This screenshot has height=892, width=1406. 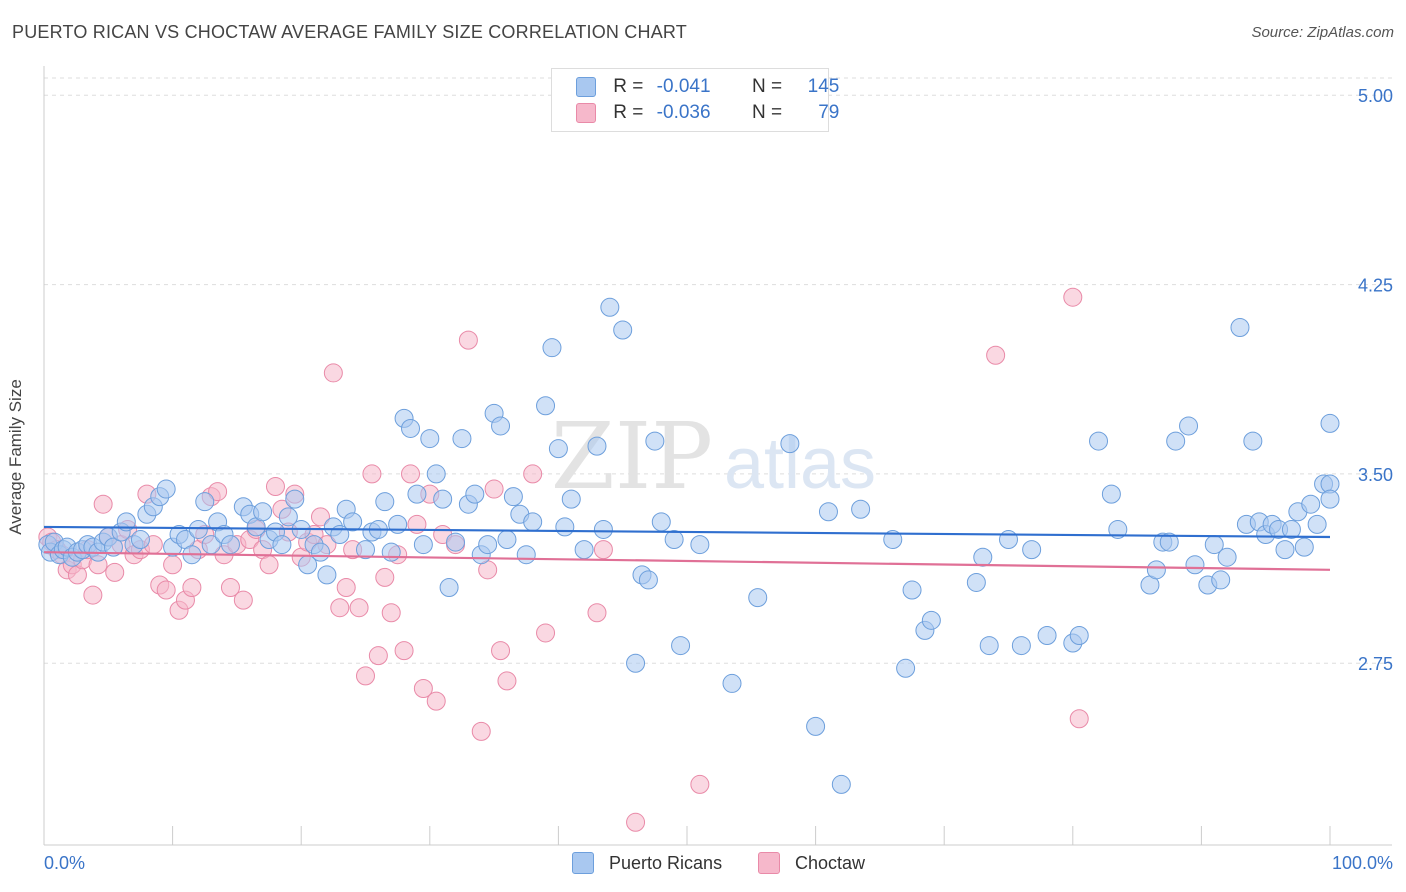 I want to click on legend-n-value: 145, so click(x=823, y=86).